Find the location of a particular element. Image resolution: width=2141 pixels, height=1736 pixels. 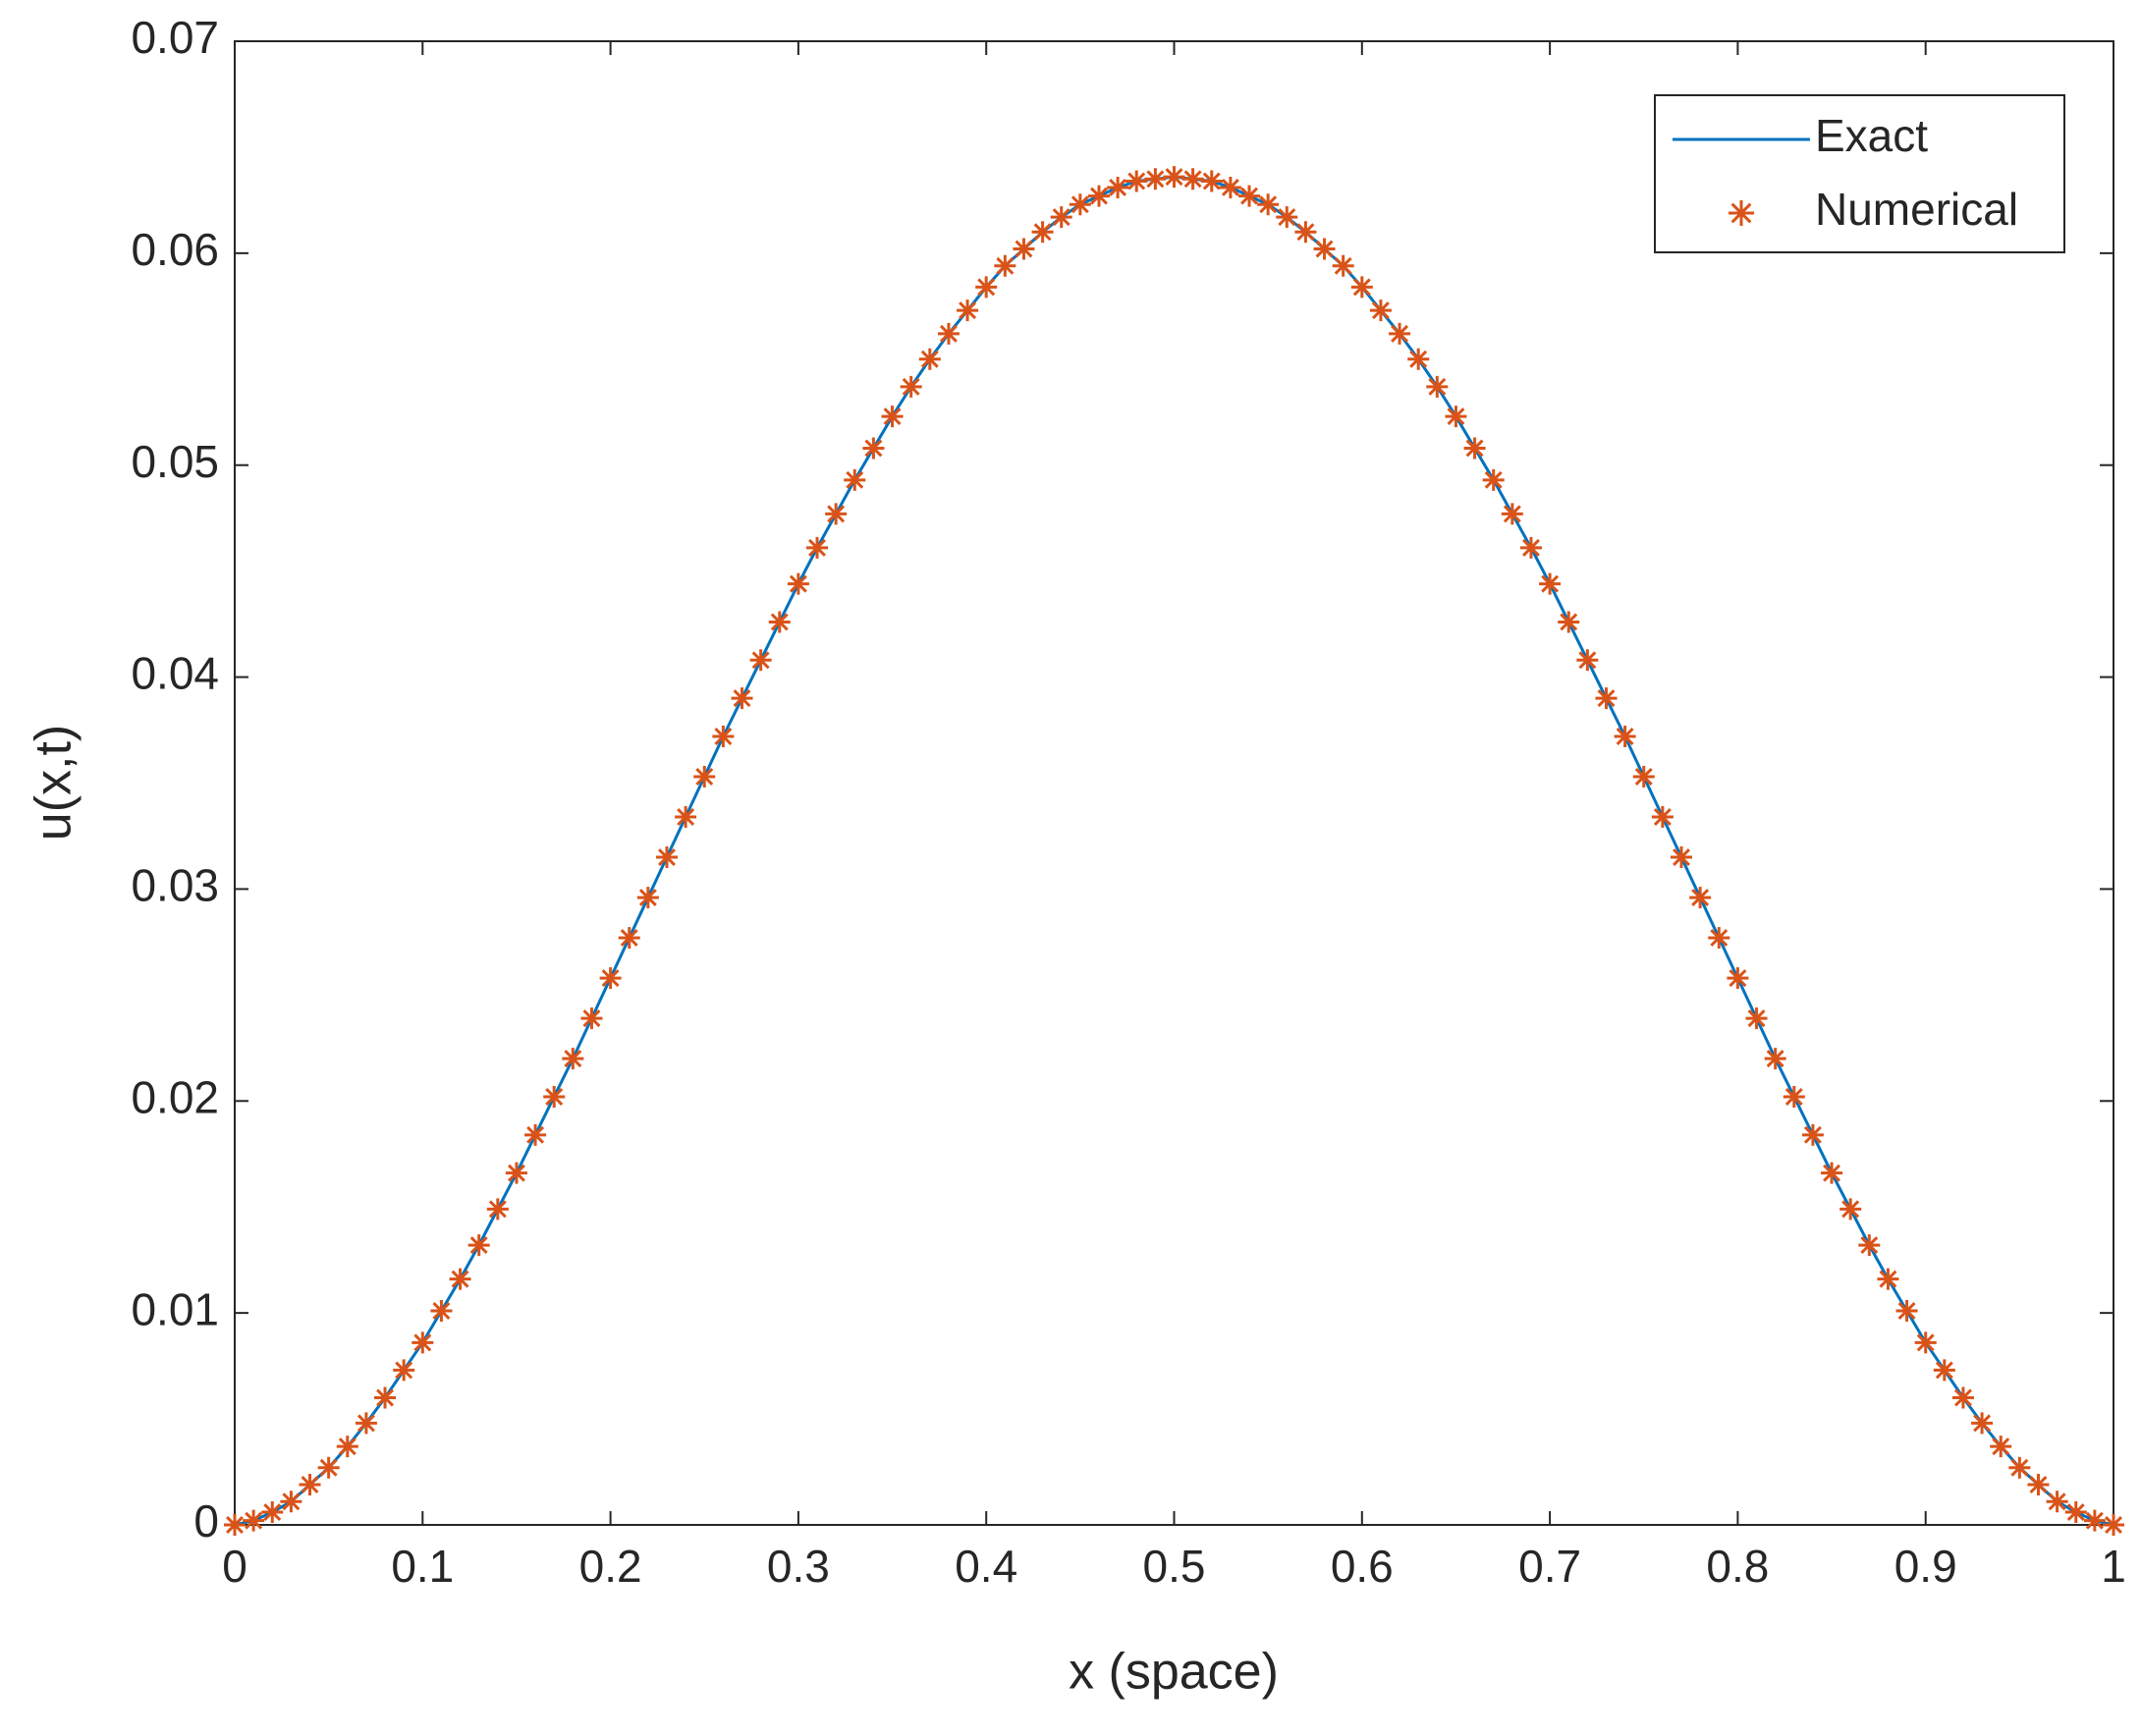

y-tick-label: 0.01 is located at coordinates (175, 1308).